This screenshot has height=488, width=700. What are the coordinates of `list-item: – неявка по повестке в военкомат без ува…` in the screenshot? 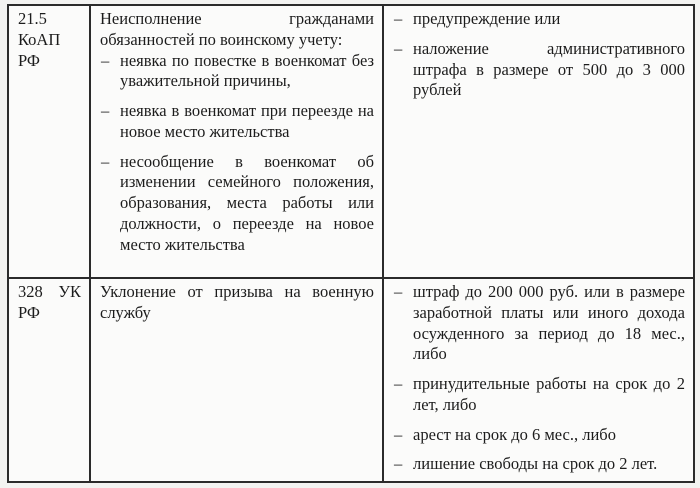 It's located at (237, 72).